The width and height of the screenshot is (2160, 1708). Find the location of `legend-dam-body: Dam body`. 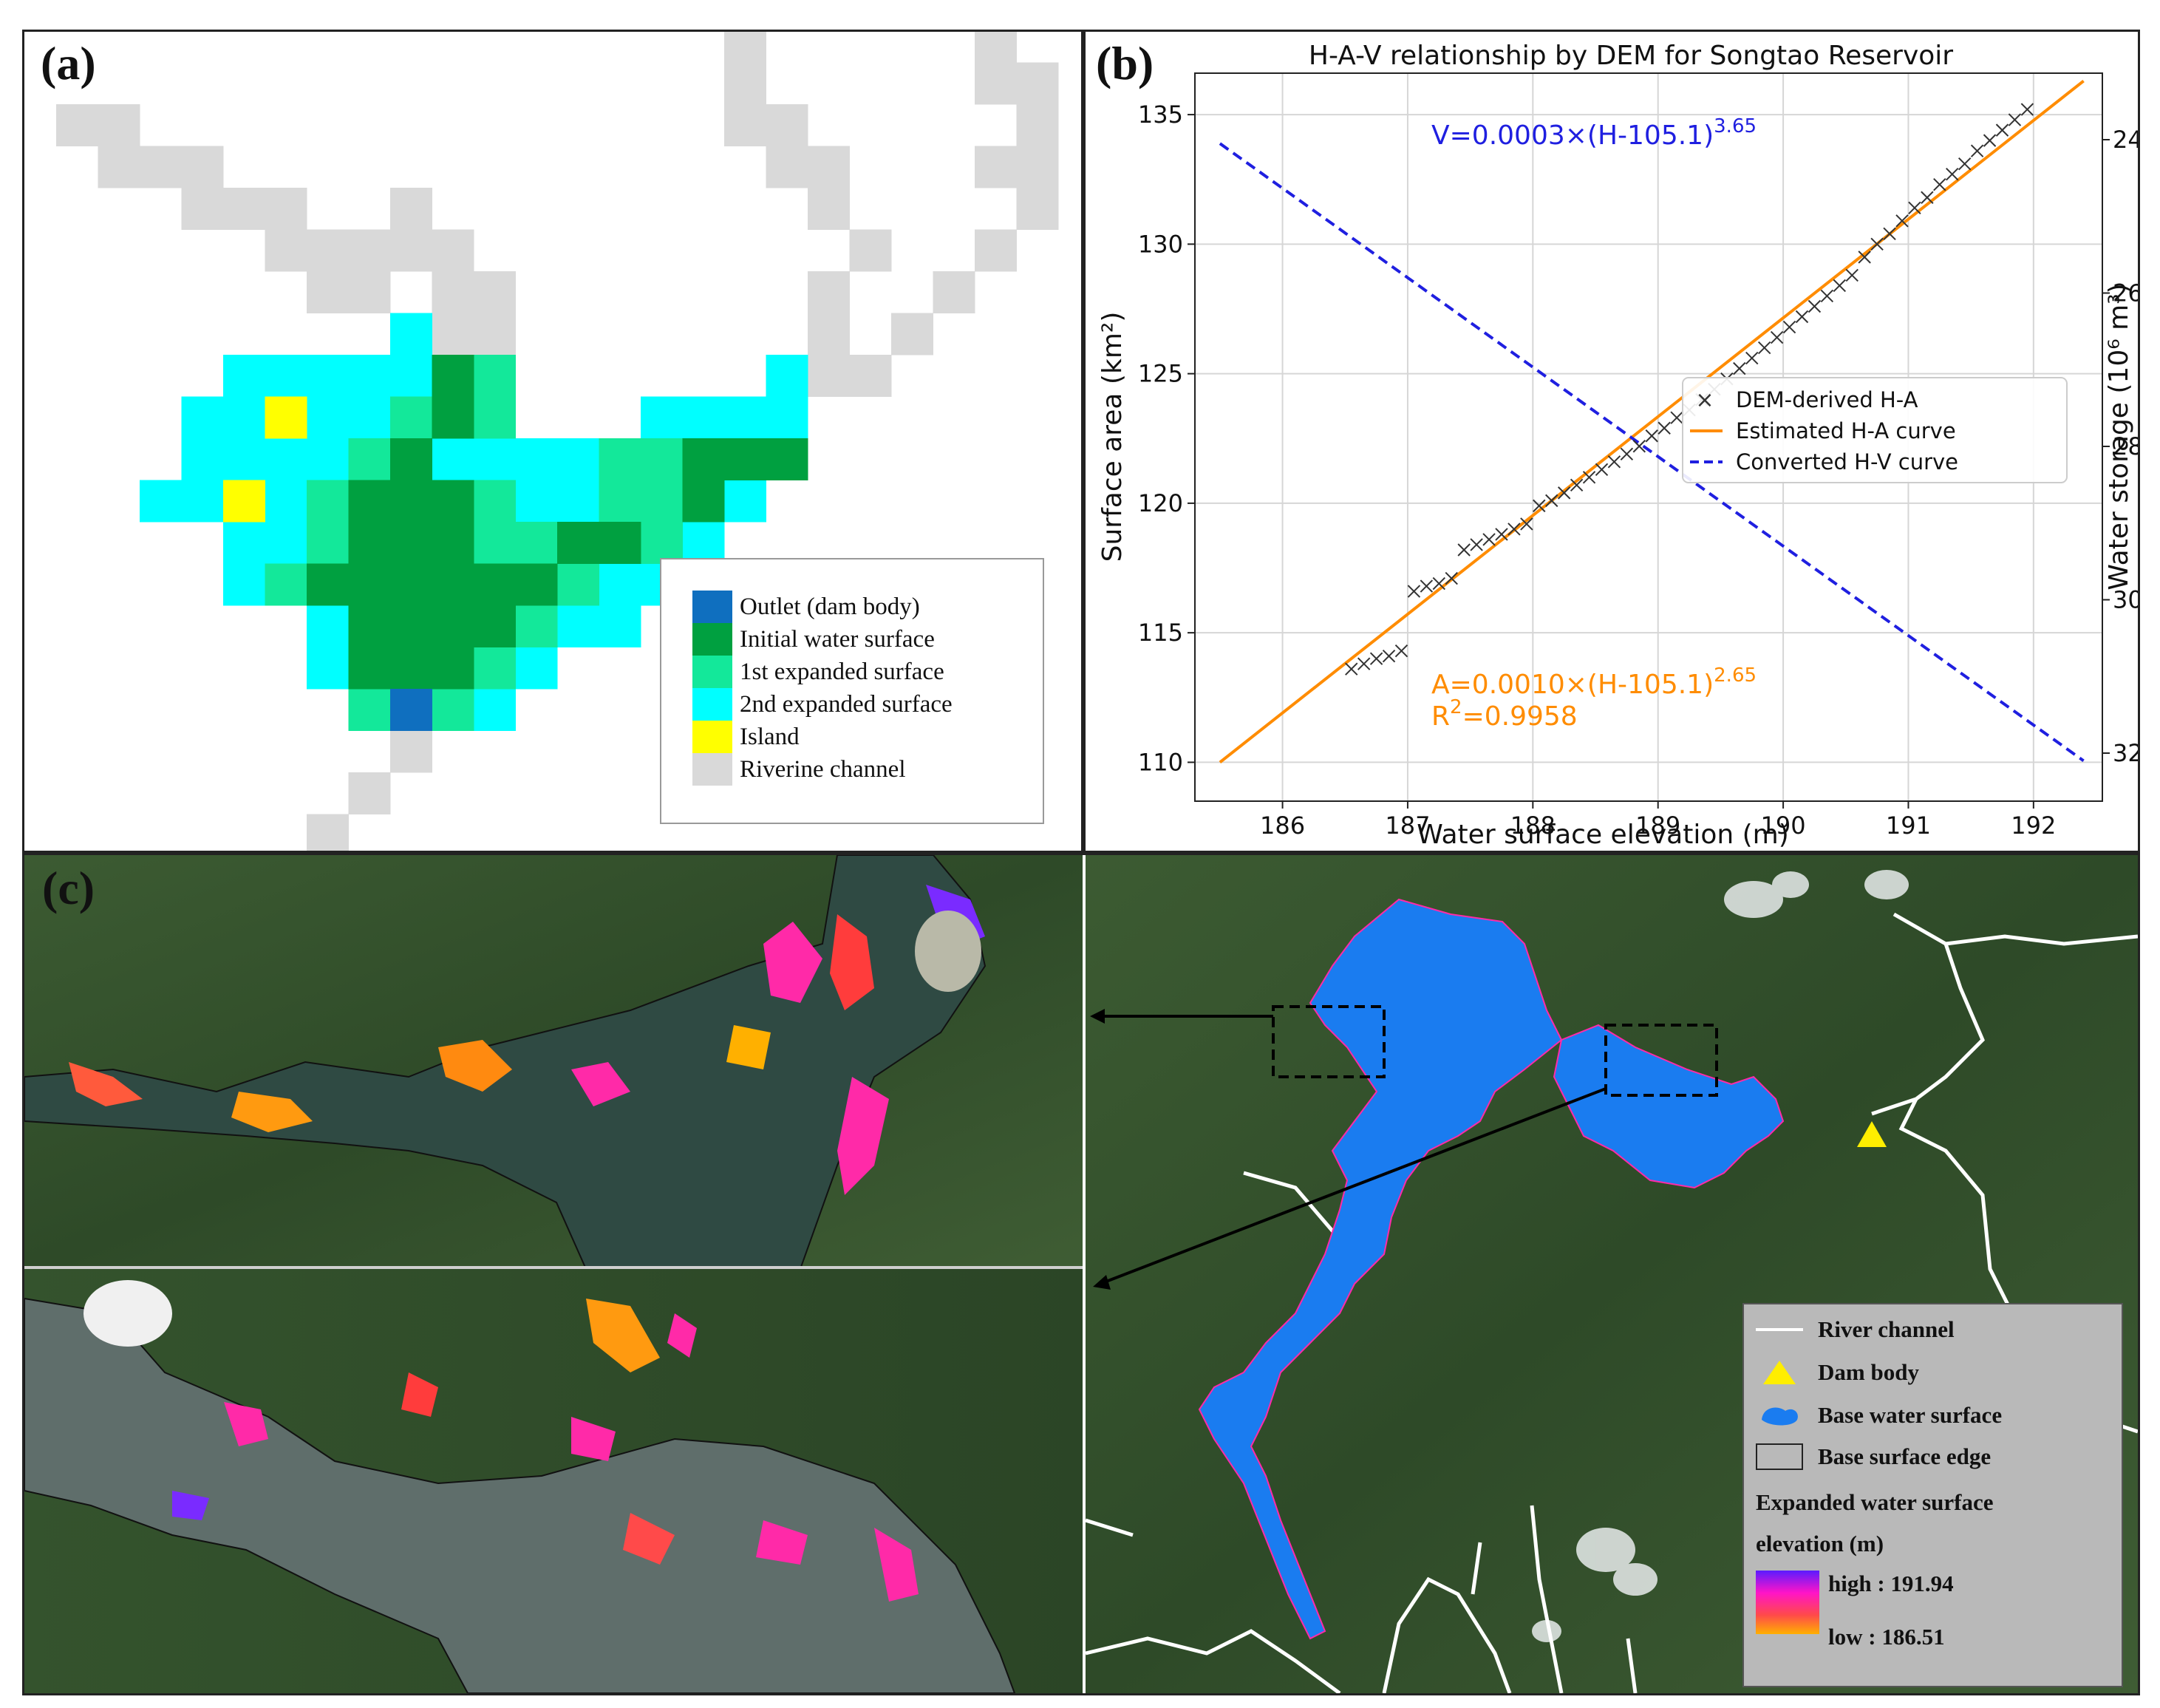

legend-dam-body: Dam body is located at coordinates (1838, 1372).